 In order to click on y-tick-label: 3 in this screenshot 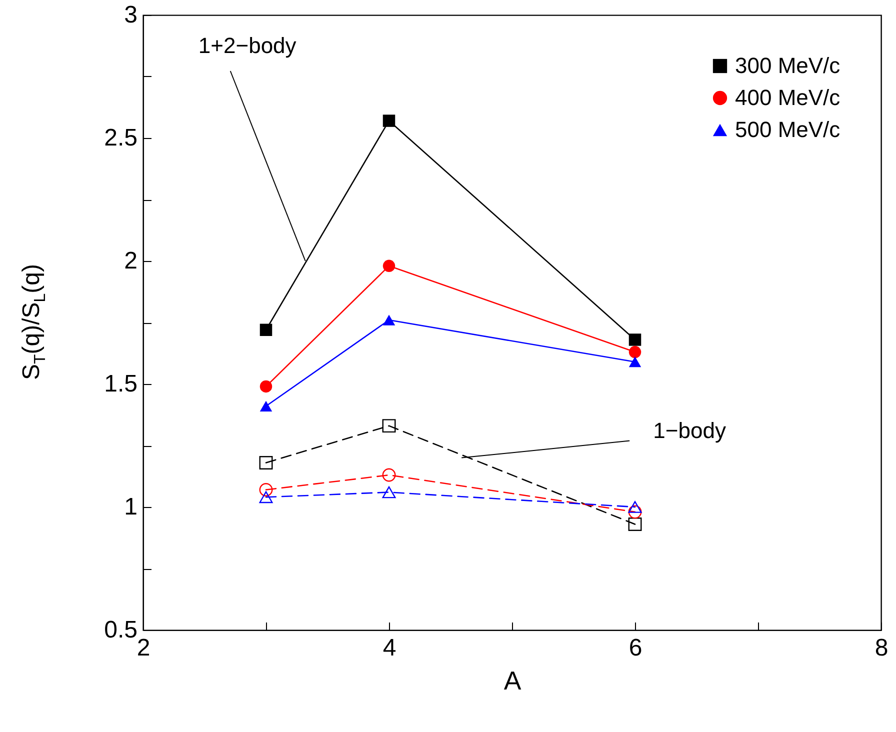, I will do `click(131, 15)`.